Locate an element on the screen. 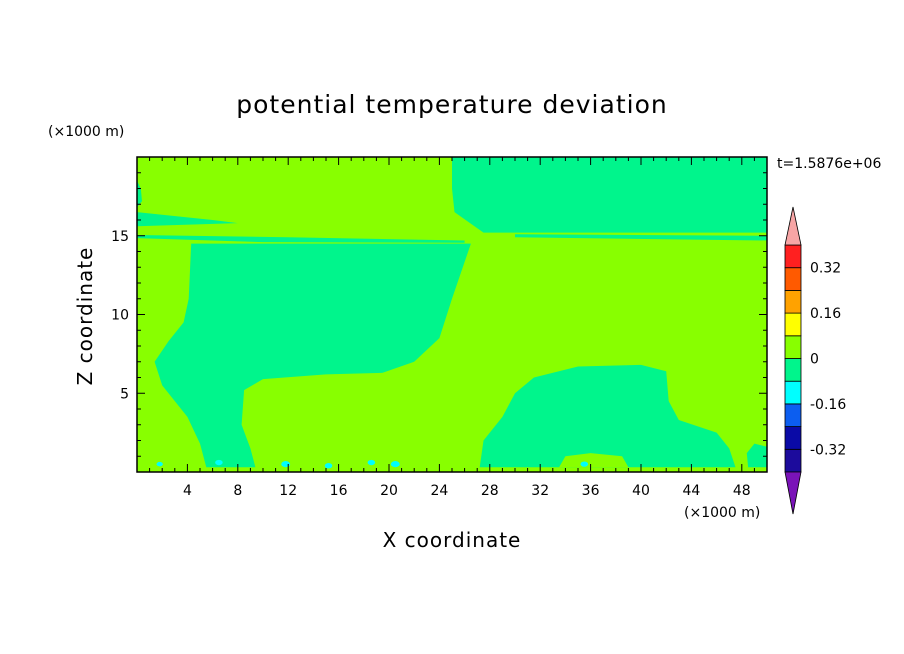  x-tick-label: 20 is located at coordinates (389, 491).